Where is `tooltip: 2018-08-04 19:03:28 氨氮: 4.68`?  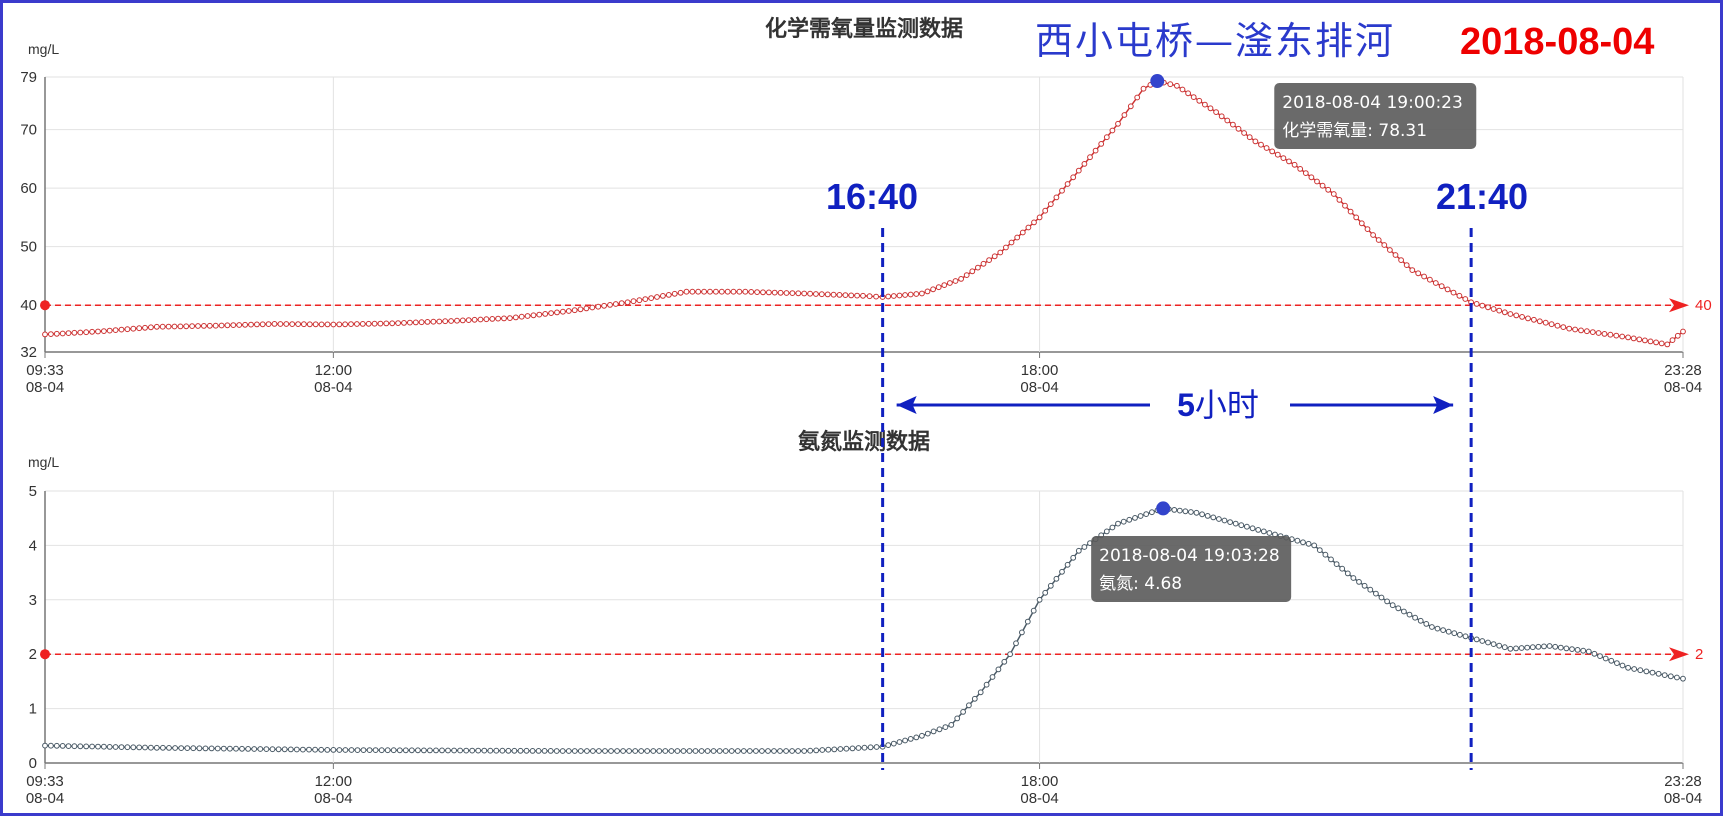 tooltip: 2018-08-04 19:03:28 氨氮: 4.68 is located at coordinates (1191, 569).